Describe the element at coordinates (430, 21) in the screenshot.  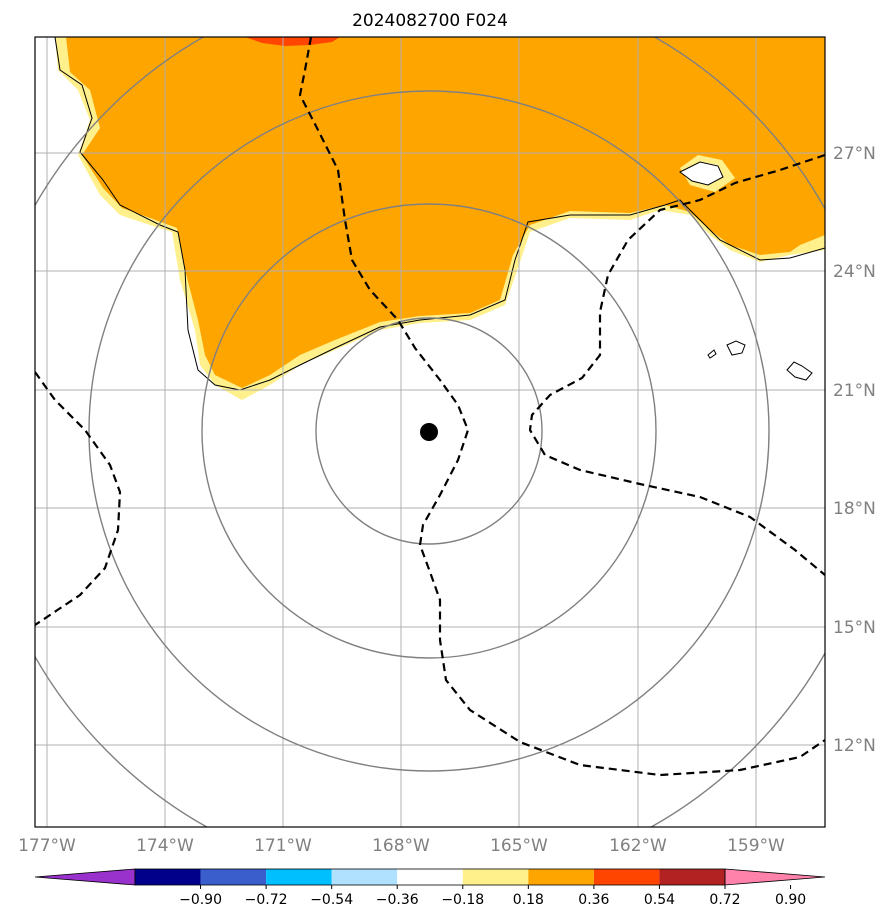
I see `figure-title: 2024082700 F024` at that location.